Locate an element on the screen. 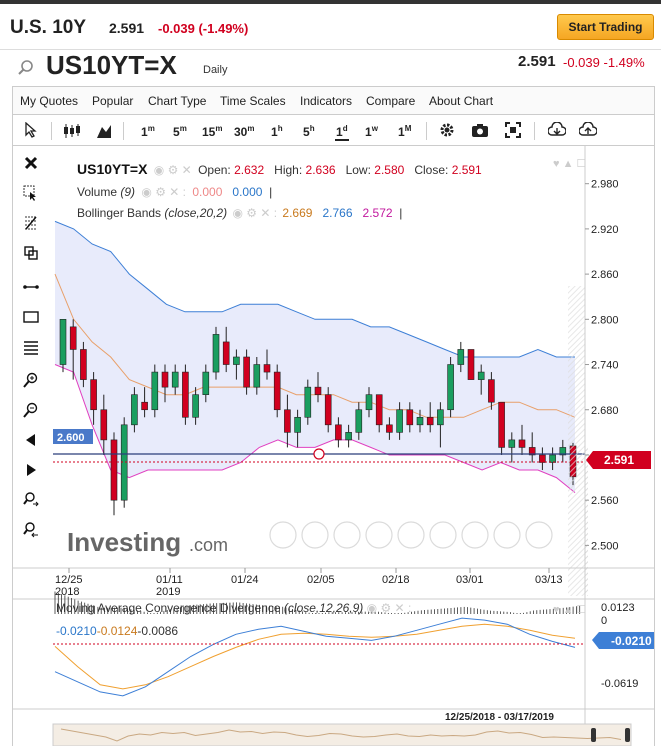  zoom-in-icon is located at coordinates (31, 380).